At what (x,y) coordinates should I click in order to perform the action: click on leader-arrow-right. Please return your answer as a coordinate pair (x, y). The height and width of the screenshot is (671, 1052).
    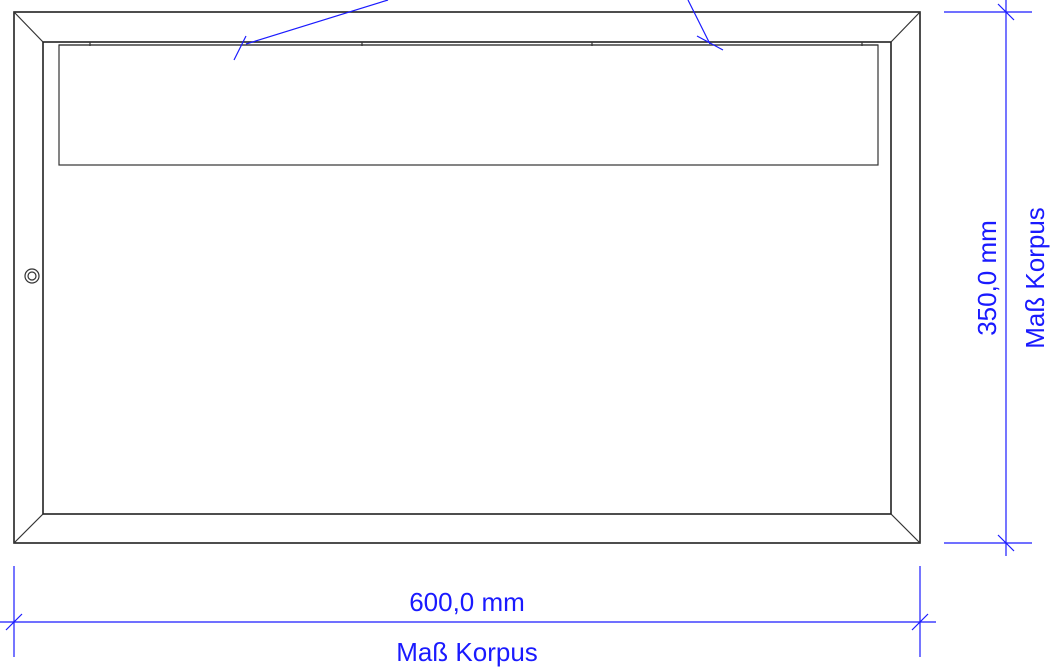
    Looking at the image, I should click on (710, 43).